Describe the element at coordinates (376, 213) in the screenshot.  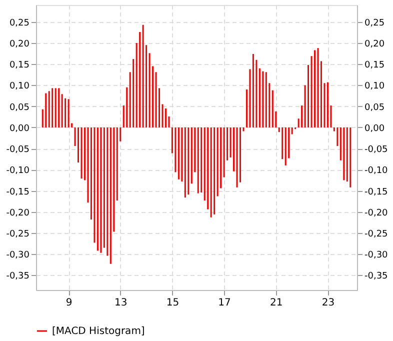
I see `y-tick-label: -0,20` at that location.